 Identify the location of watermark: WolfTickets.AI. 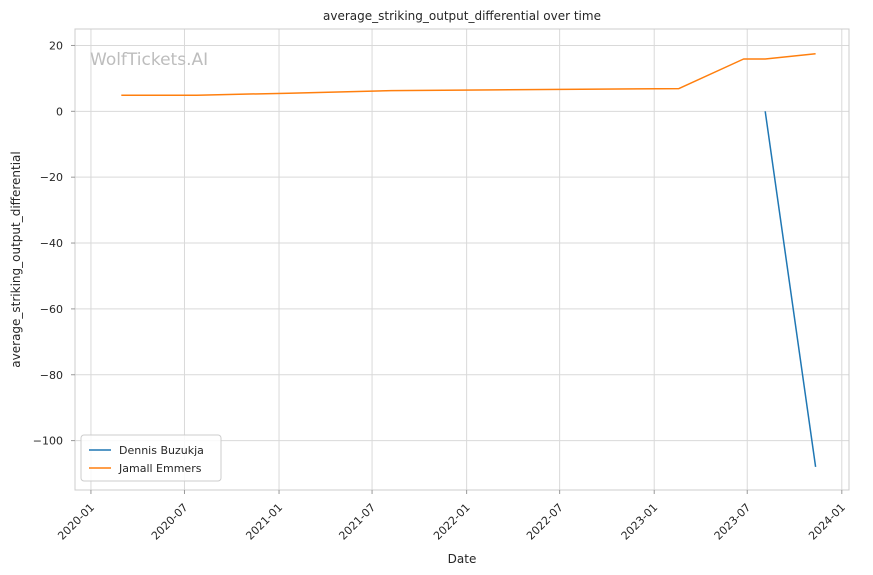
(149, 60).